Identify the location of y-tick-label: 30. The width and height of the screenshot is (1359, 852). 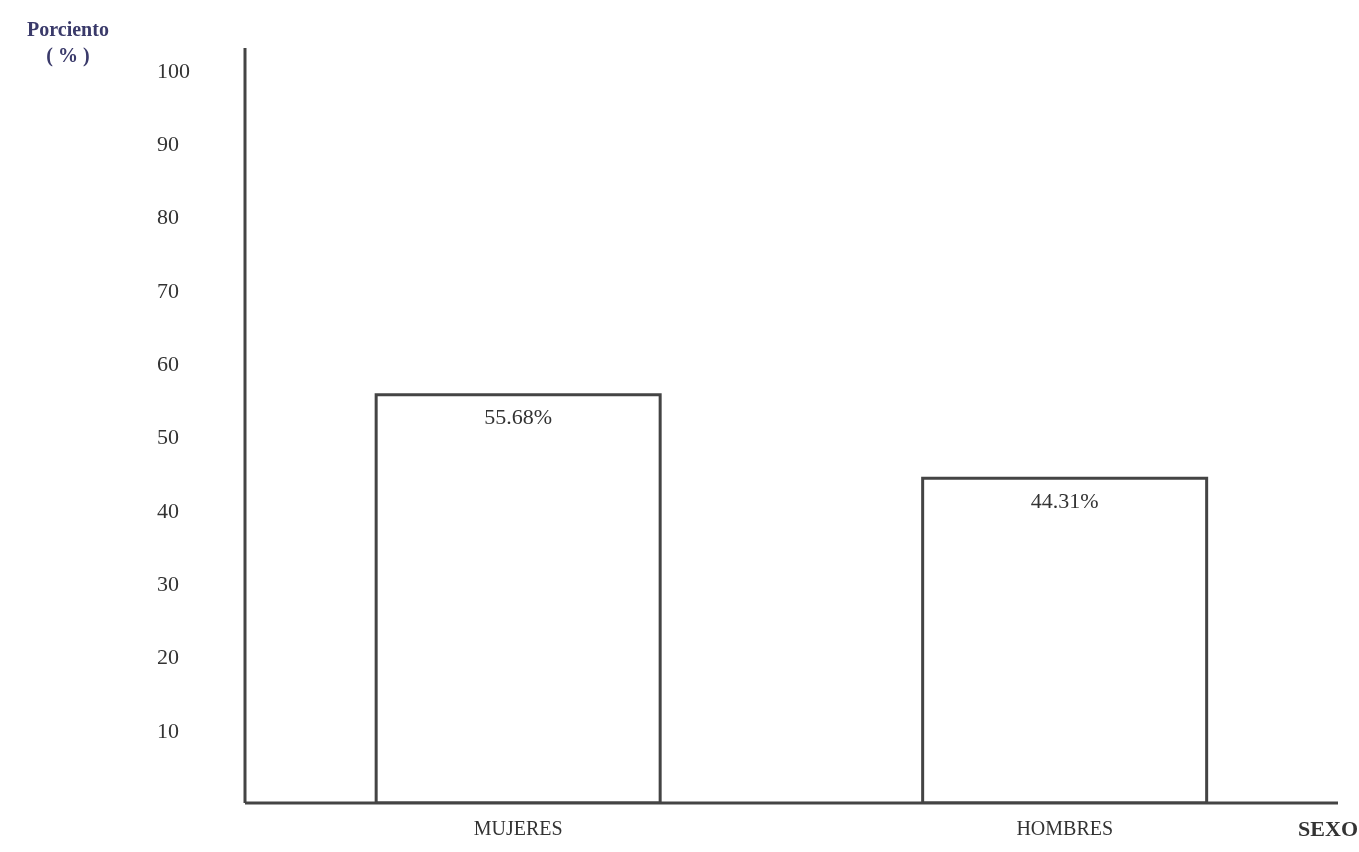
(168, 583).